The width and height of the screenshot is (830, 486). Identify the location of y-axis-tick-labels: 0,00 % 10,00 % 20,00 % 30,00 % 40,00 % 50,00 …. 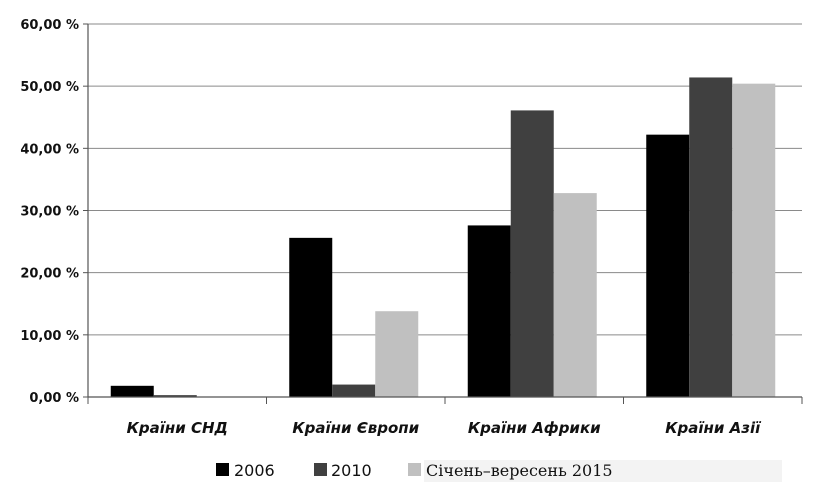
(49, 212).